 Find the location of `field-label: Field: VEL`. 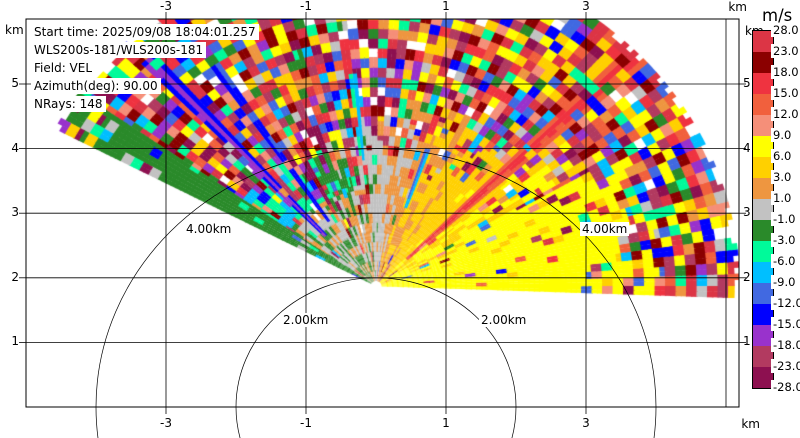

field-label: Field: VEL is located at coordinates (63, 68).